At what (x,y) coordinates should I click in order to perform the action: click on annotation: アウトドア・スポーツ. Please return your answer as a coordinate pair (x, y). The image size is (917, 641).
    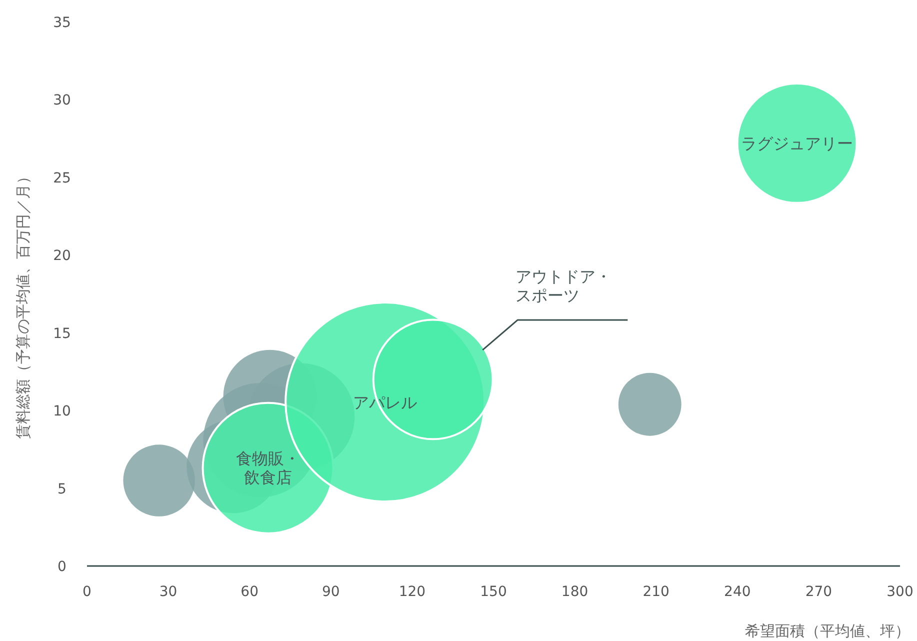
    Looking at the image, I should click on (564, 285).